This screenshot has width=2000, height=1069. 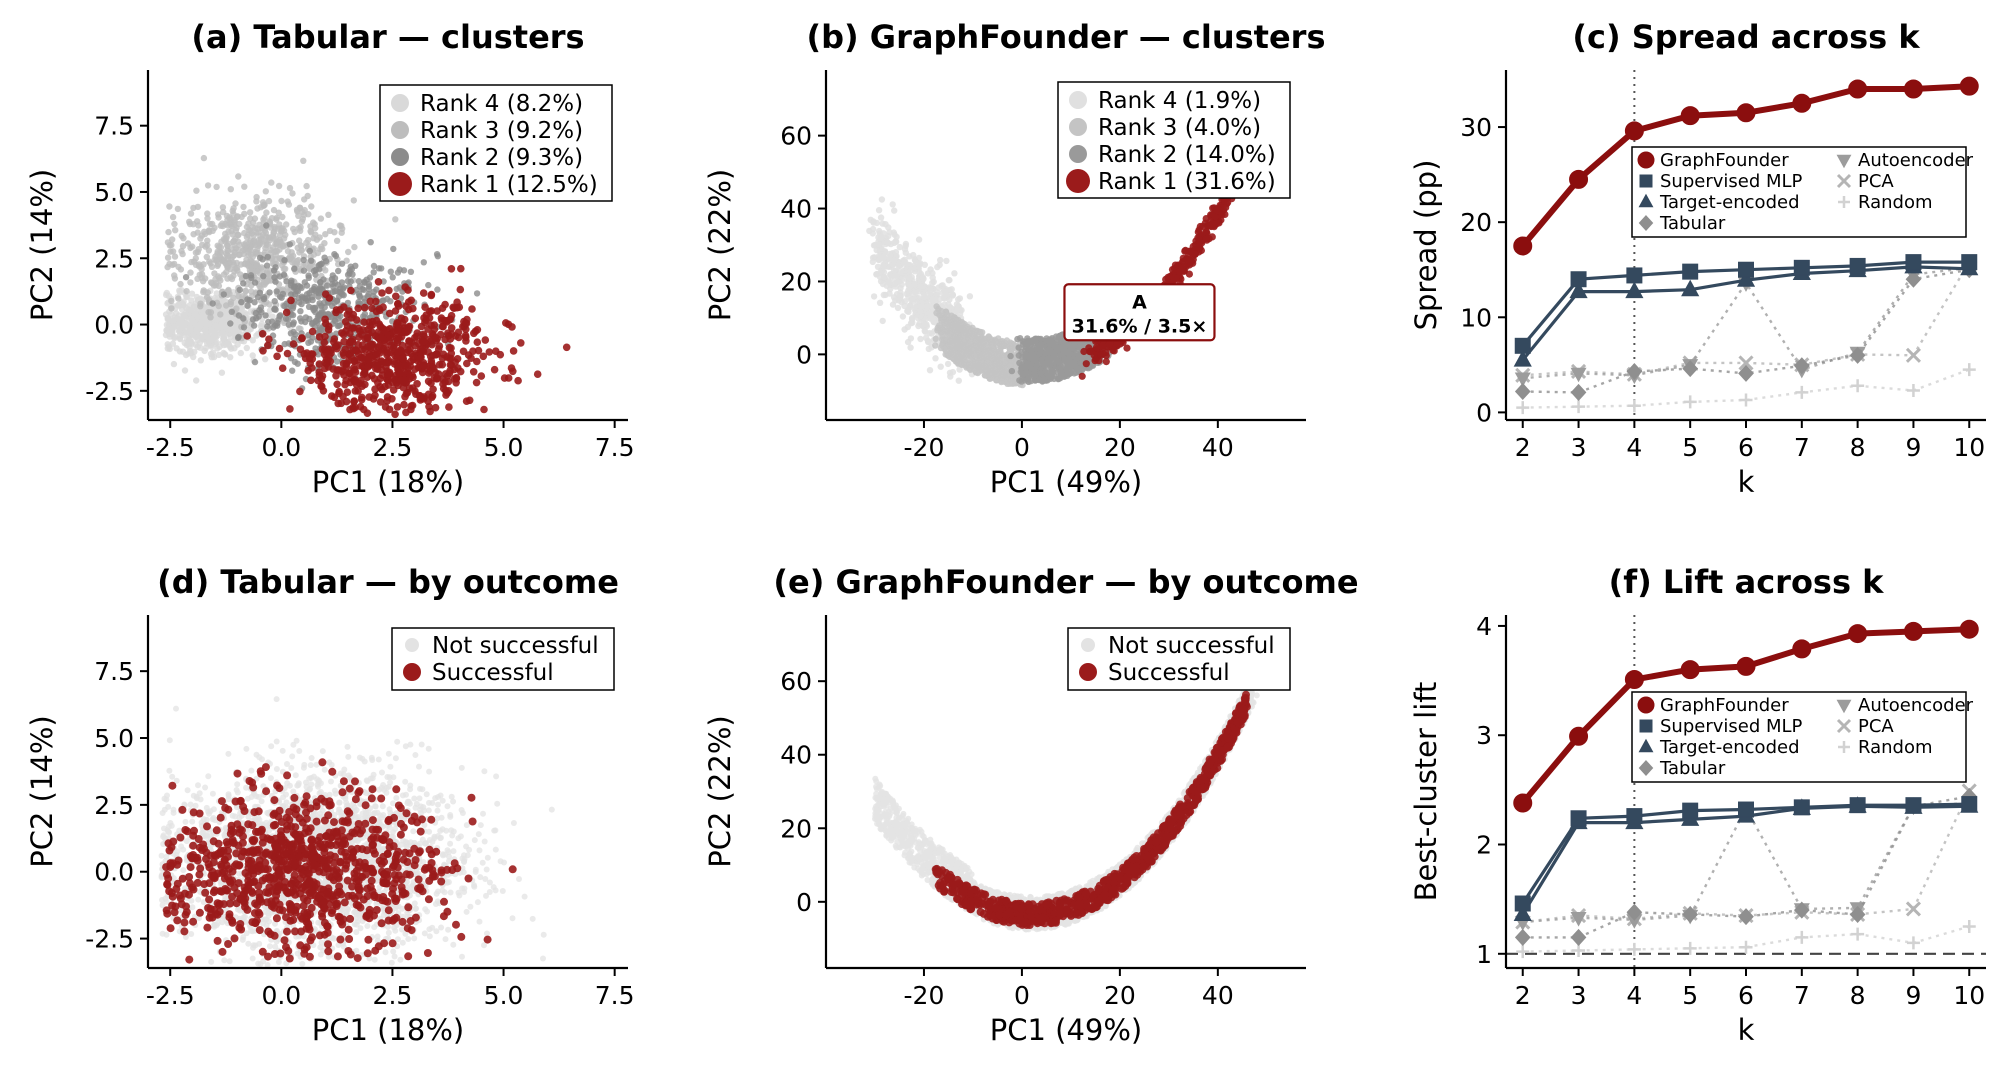 What do you see at coordinates (501, 131) in the screenshot?
I see `legend-entry: Rank 3 (9.2%)` at bounding box center [501, 131].